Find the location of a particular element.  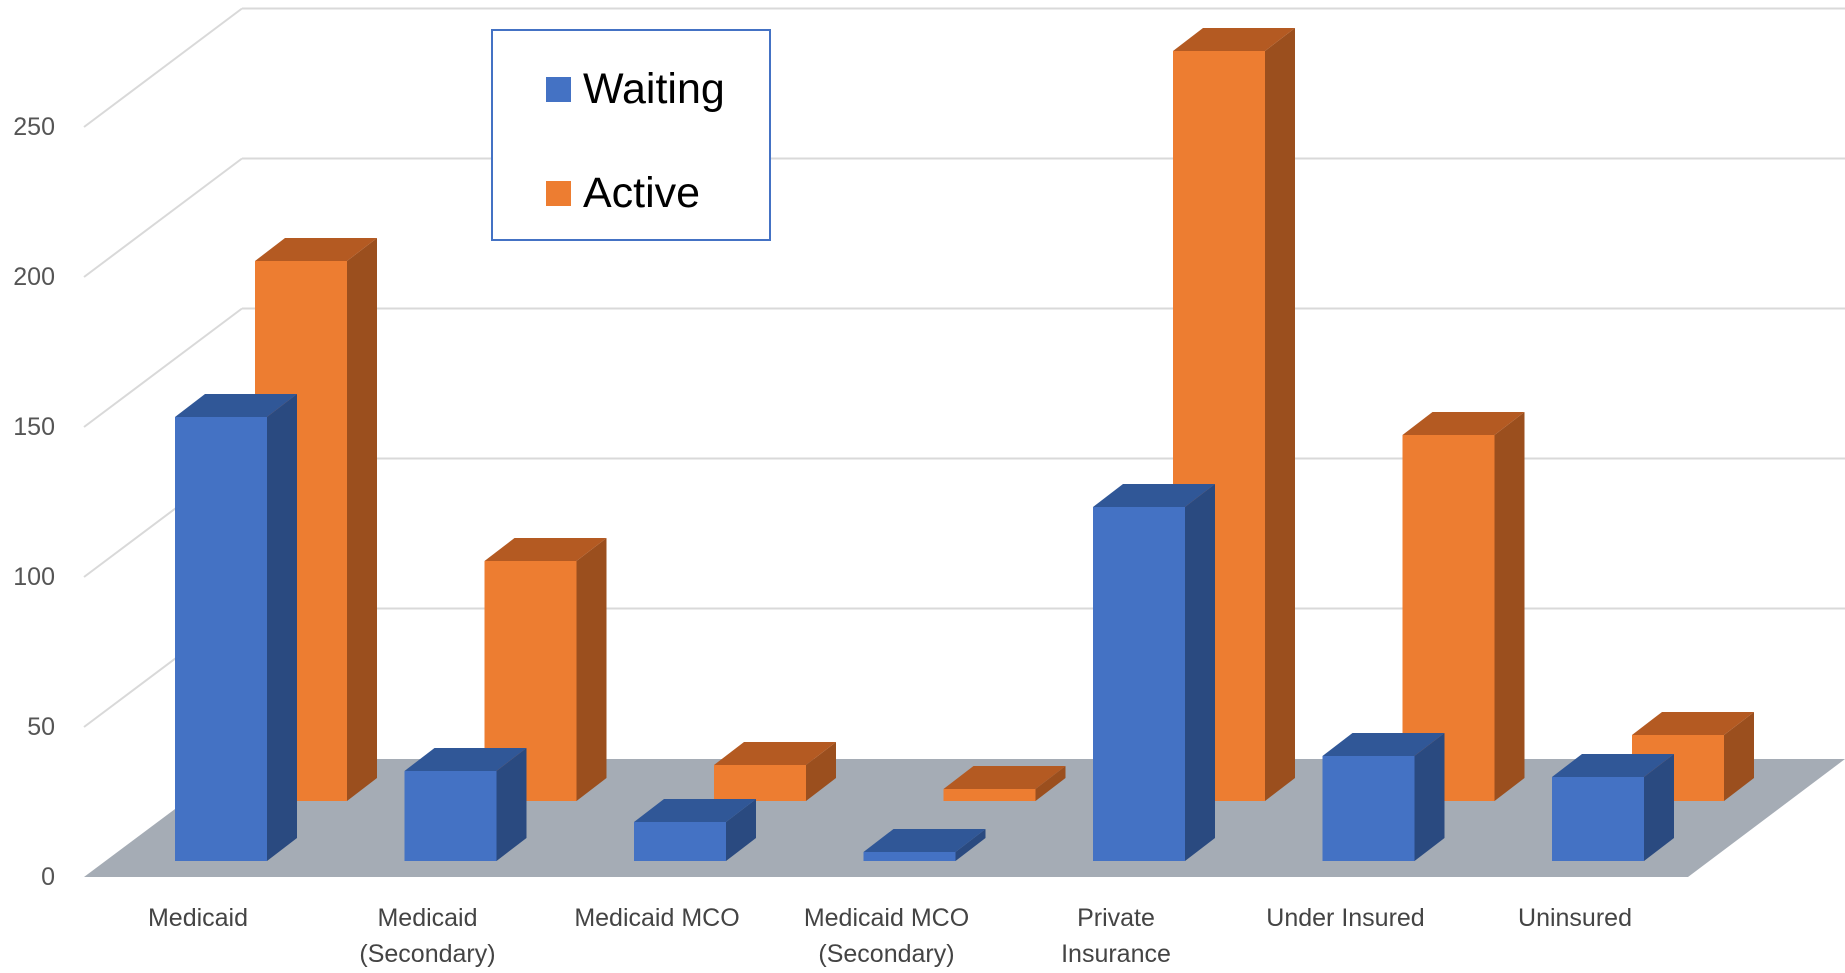

legend-item-waiting: Waiting is located at coordinates (635, 89).